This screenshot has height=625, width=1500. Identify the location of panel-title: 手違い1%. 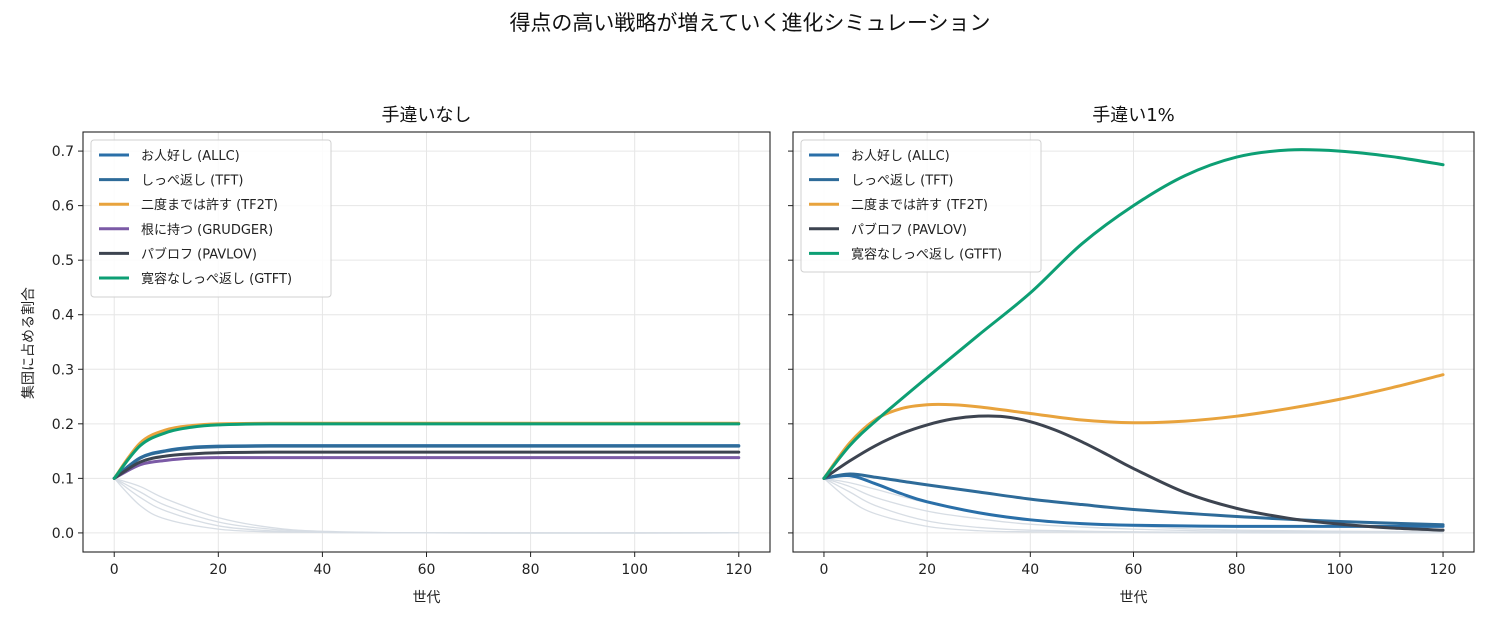
(1133, 115).